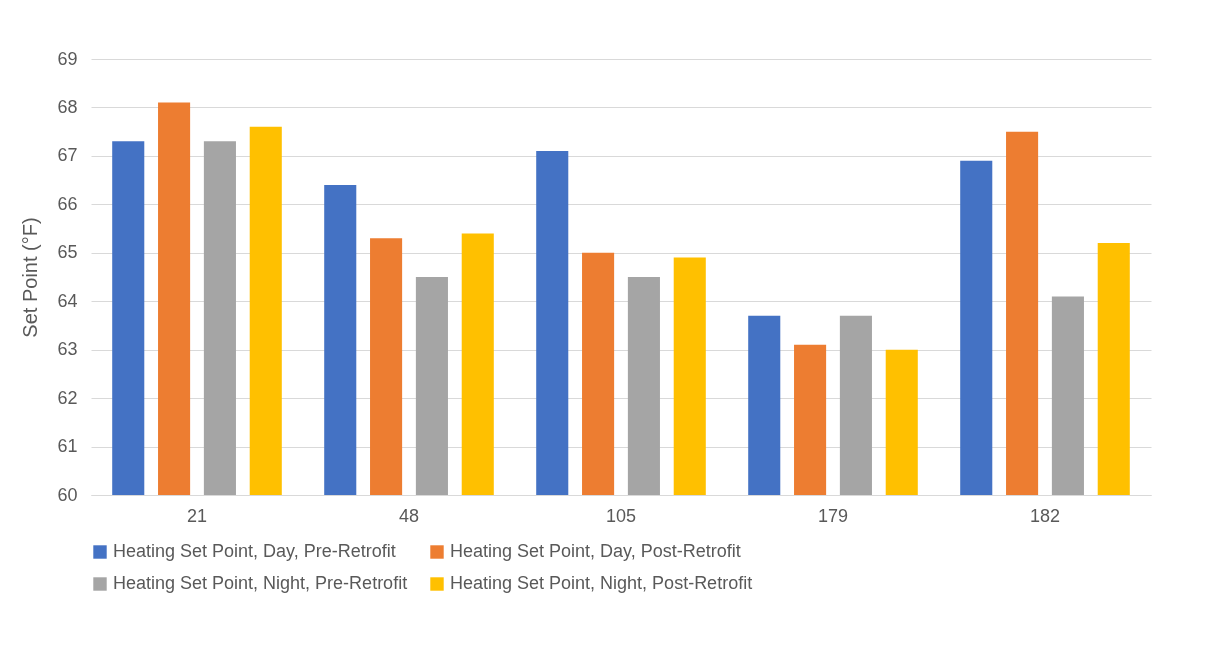  I want to click on x-tick-label: 179, so click(833, 515).